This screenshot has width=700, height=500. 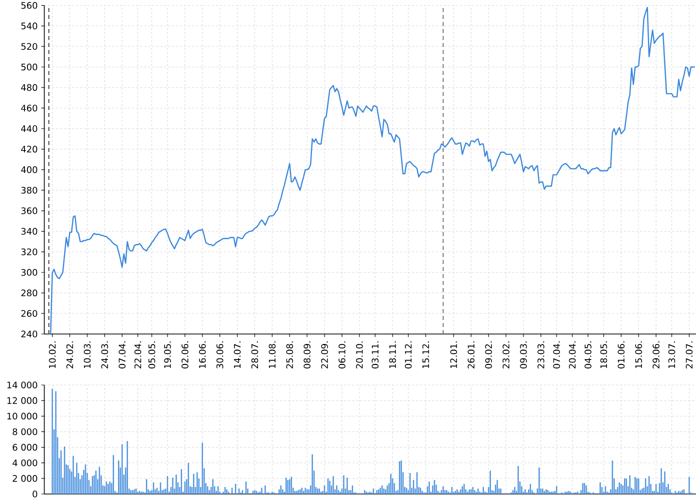 I want to click on y-tick-label: 400, so click(x=29, y=170).